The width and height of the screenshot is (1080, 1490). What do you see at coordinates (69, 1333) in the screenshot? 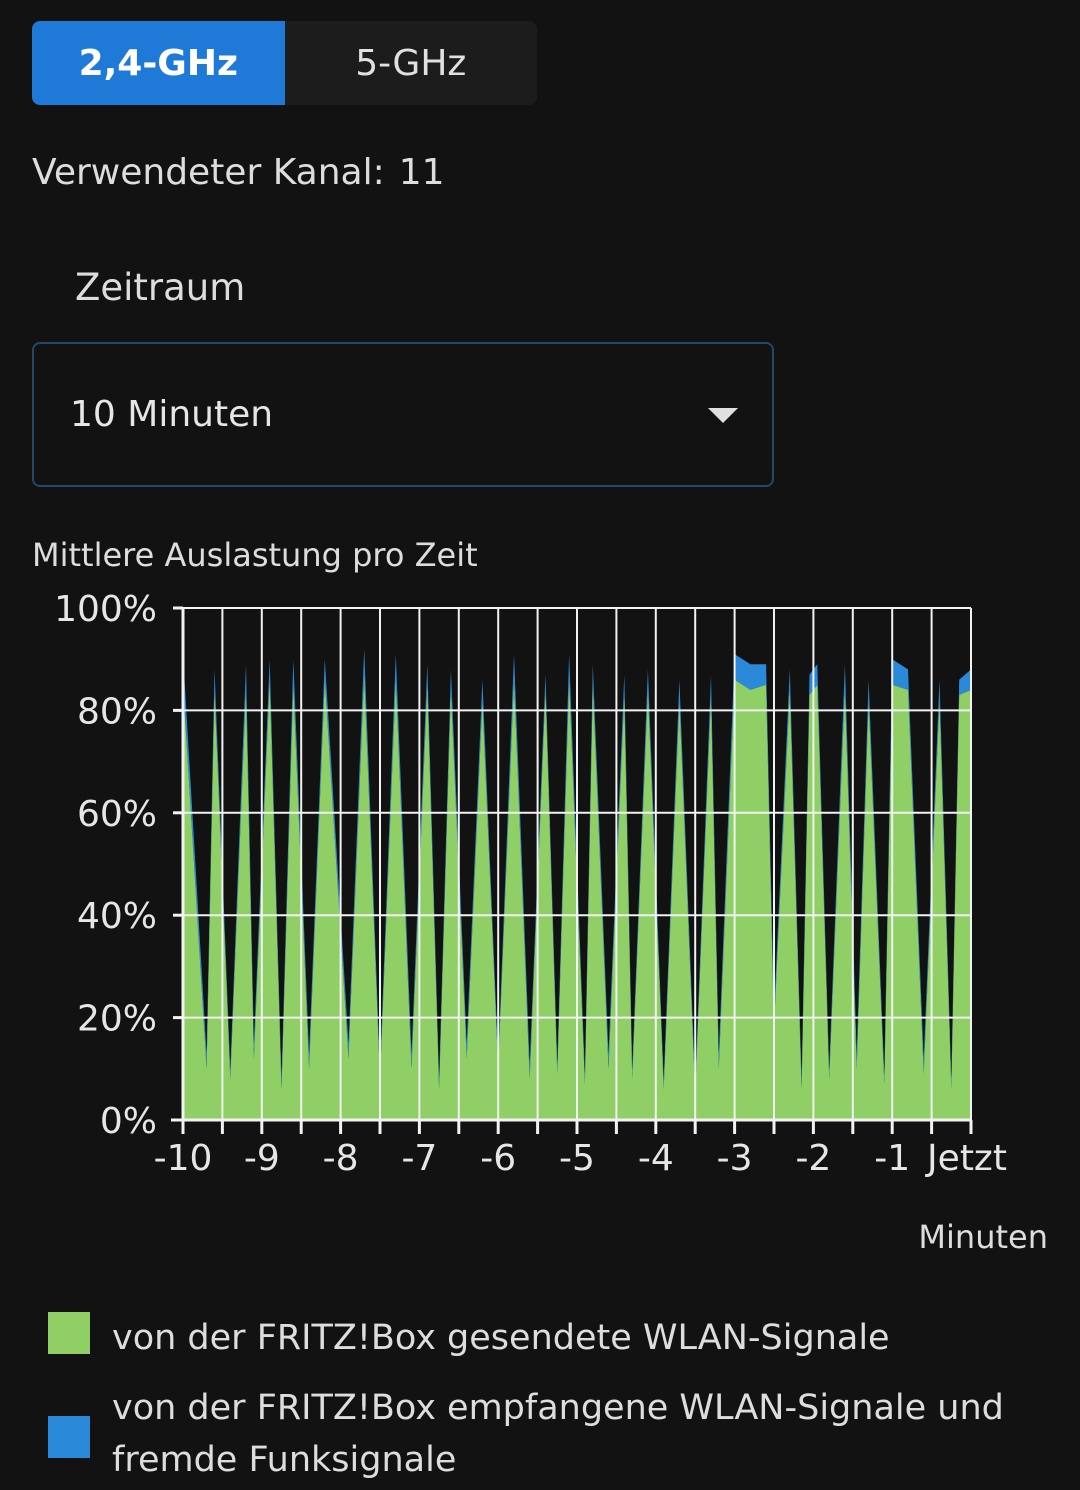
I see `legend-swatch-sent` at bounding box center [69, 1333].